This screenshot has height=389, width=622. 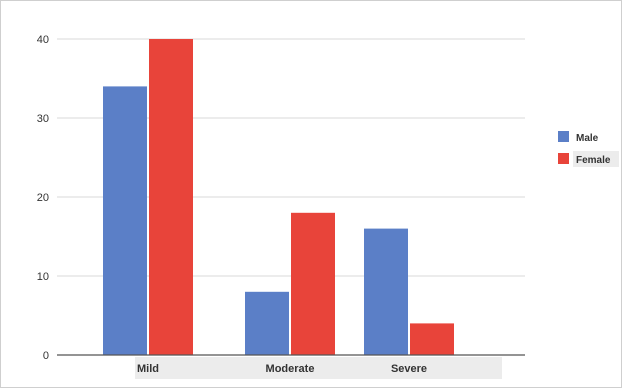 What do you see at coordinates (125, 221) in the screenshot?
I see `bar-male-mild` at bounding box center [125, 221].